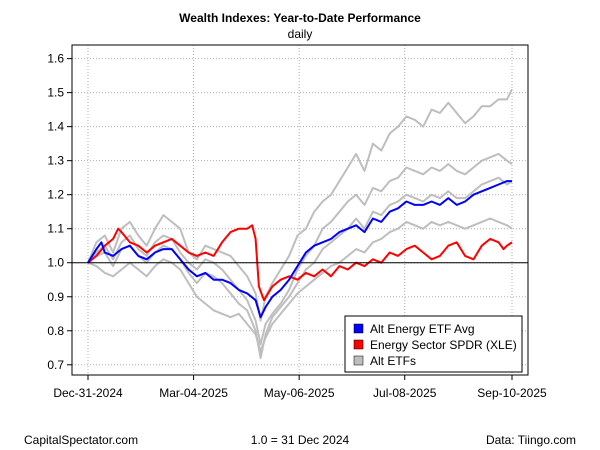 Image resolution: width=600 pixels, height=450 pixels. What do you see at coordinates (512, 393) in the screenshot?
I see `x-tick-label: Sep-10-2025` at bounding box center [512, 393].